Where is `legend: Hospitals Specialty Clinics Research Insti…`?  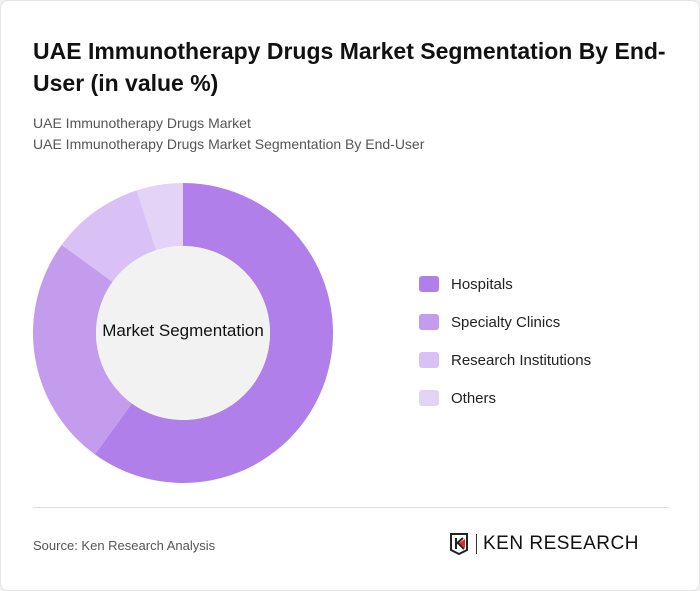 legend: Hospitals Specialty Clinics Research Insti… is located at coordinates (505, 341).